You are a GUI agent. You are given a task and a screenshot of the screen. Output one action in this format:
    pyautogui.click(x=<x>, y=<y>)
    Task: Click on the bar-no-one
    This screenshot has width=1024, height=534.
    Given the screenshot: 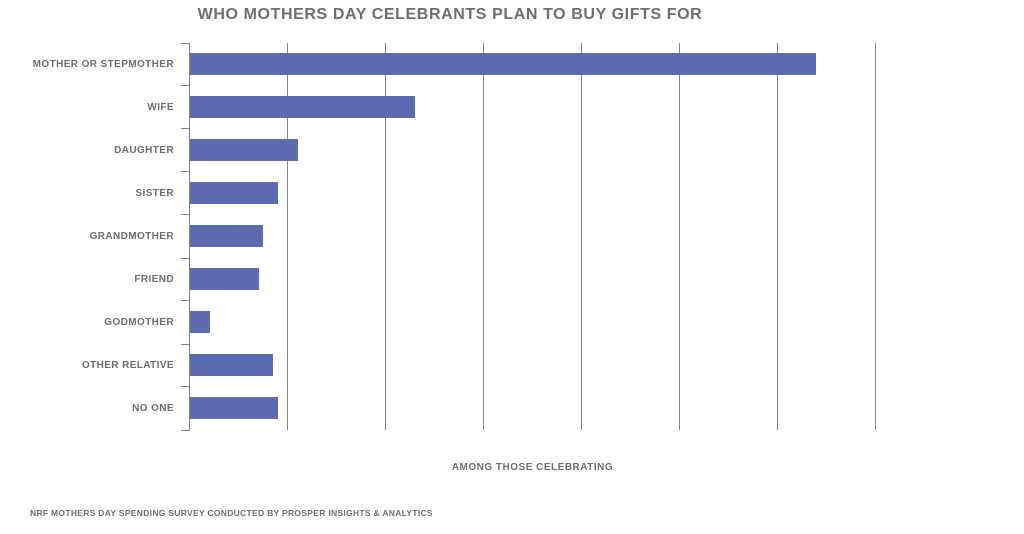 What is the action you would take?
    pyautogui.click(x=234, y=407)
    